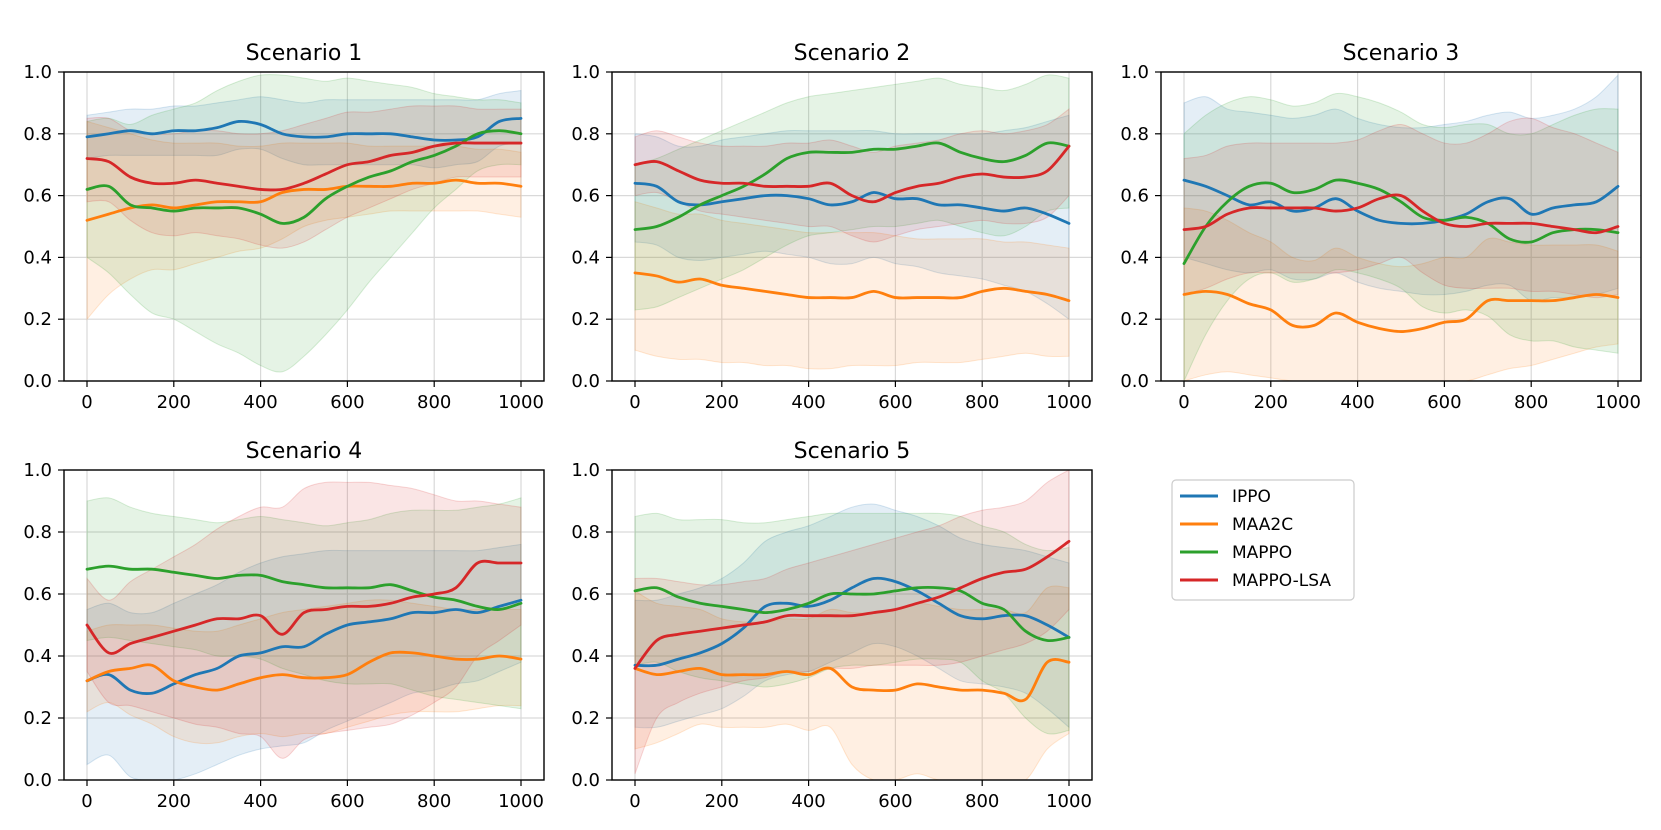  Describe the element at coordinates (1401, 53) in the screenshot. I see `subplot-title: Scenario 3` at that location.